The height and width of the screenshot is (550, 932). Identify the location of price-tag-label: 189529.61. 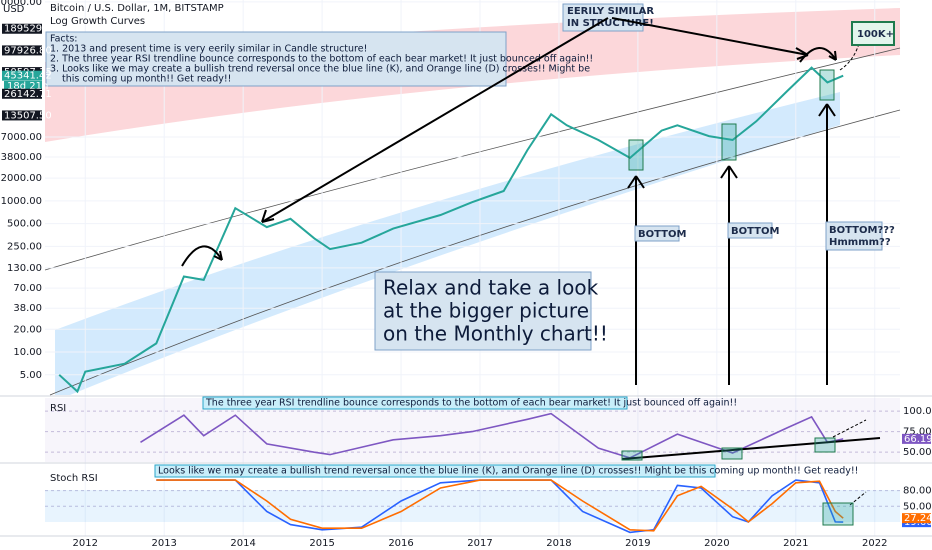
(31, 29).